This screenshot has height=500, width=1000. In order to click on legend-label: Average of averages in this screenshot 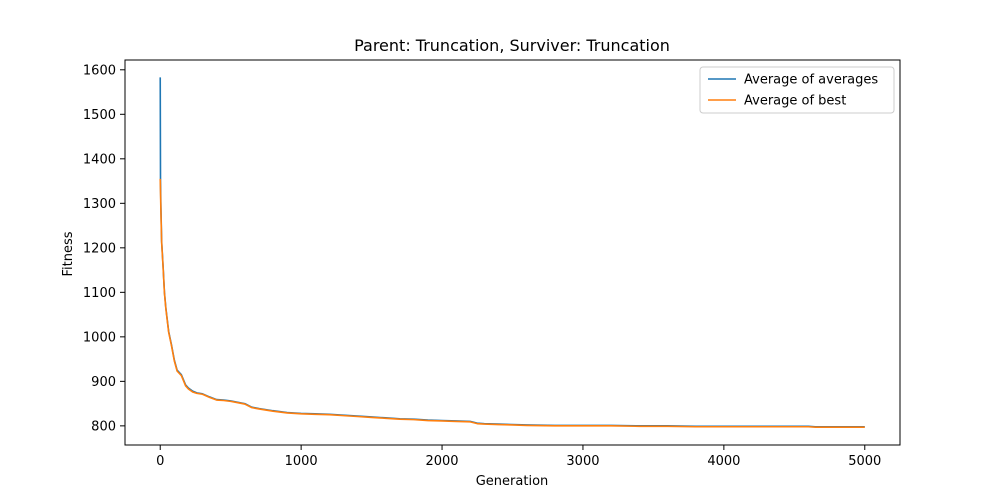, I will do `click(811, 80)`.